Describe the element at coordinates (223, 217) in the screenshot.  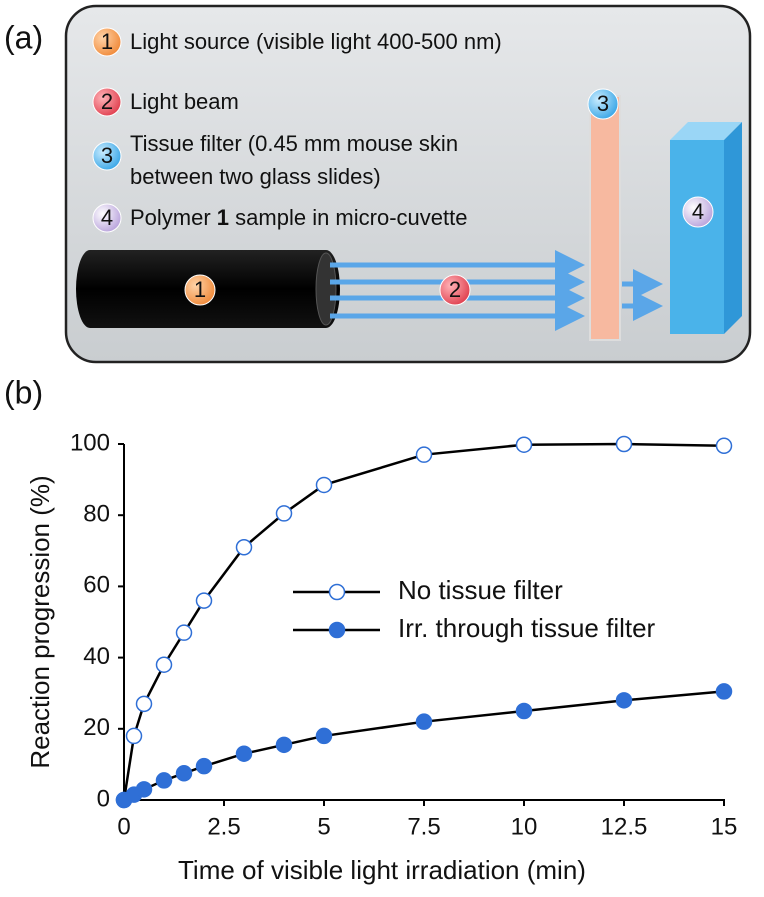
I see `text-bold: 1` at that location.